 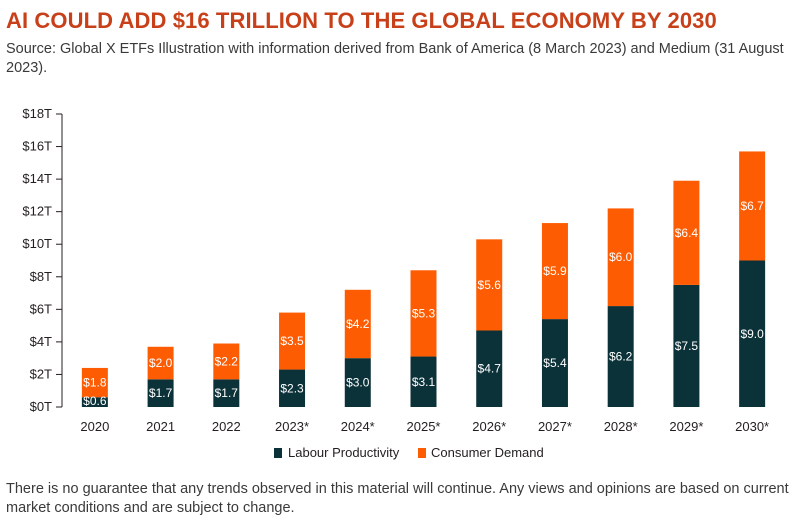 I want to click on y-tick-label: $2T, so click(x=41, y=373).